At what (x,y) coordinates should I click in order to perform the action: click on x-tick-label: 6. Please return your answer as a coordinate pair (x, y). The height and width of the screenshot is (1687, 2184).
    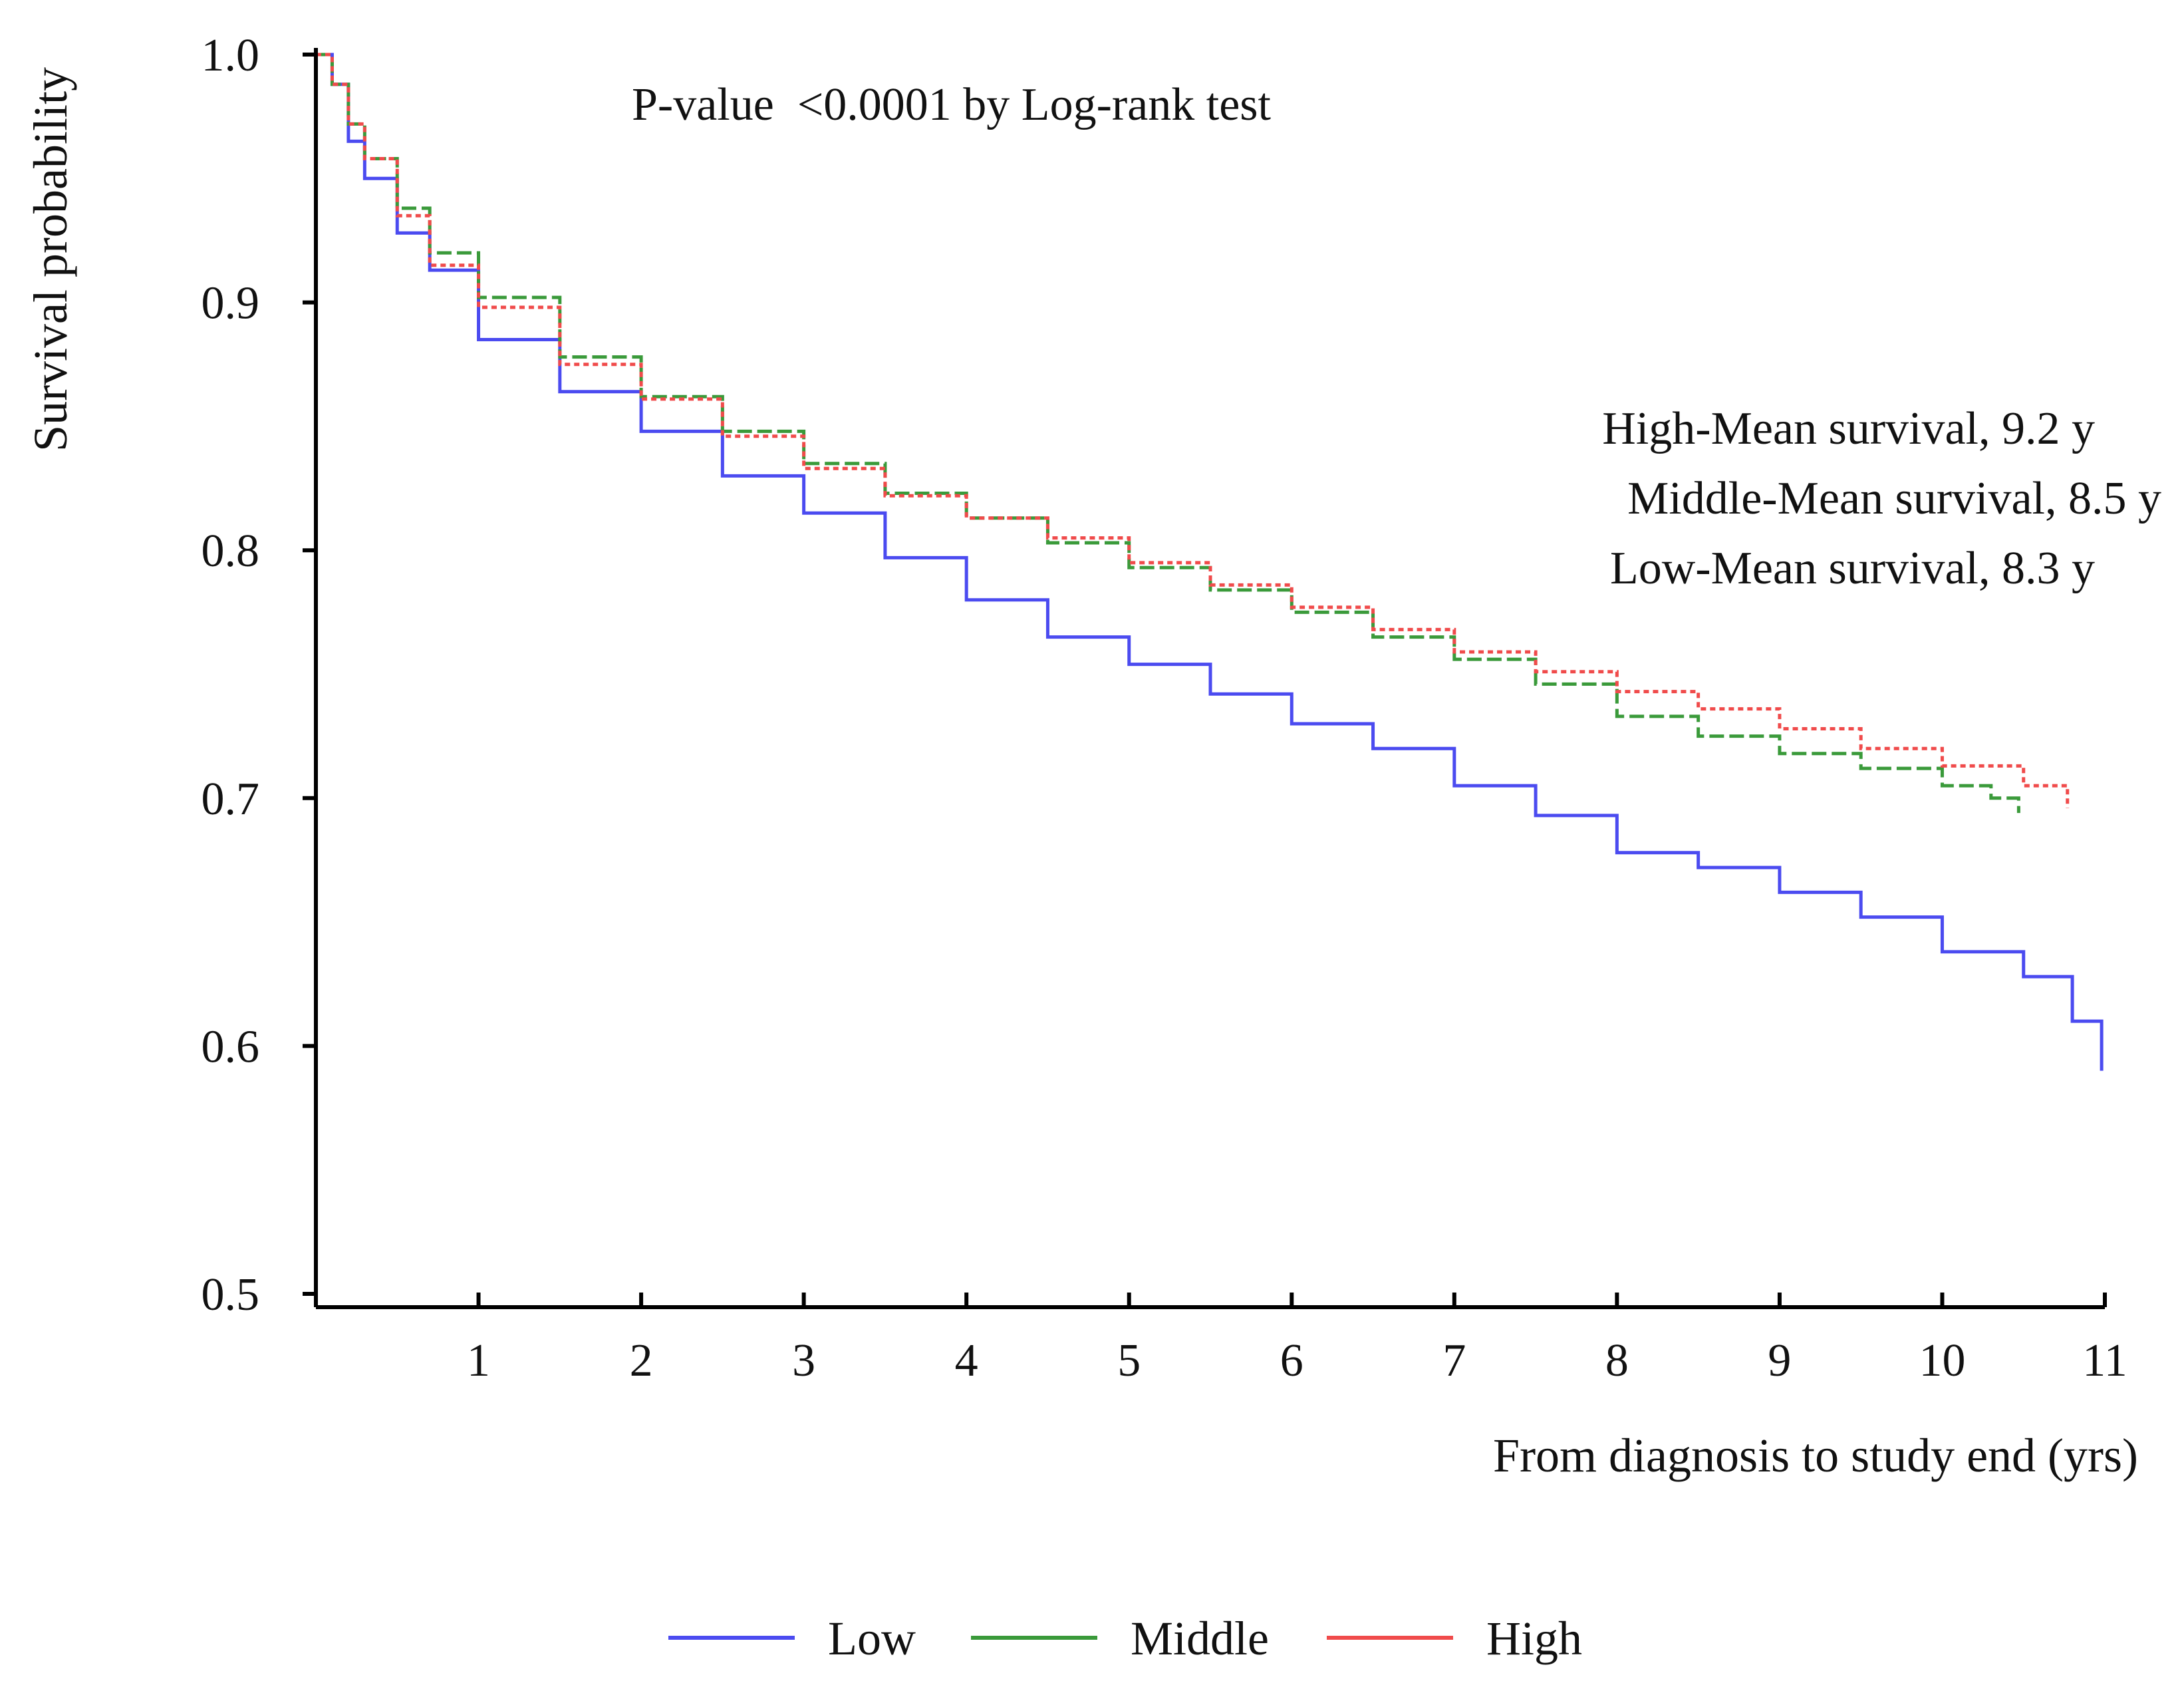
    Looking at the image, I should click on (1291, 1360).